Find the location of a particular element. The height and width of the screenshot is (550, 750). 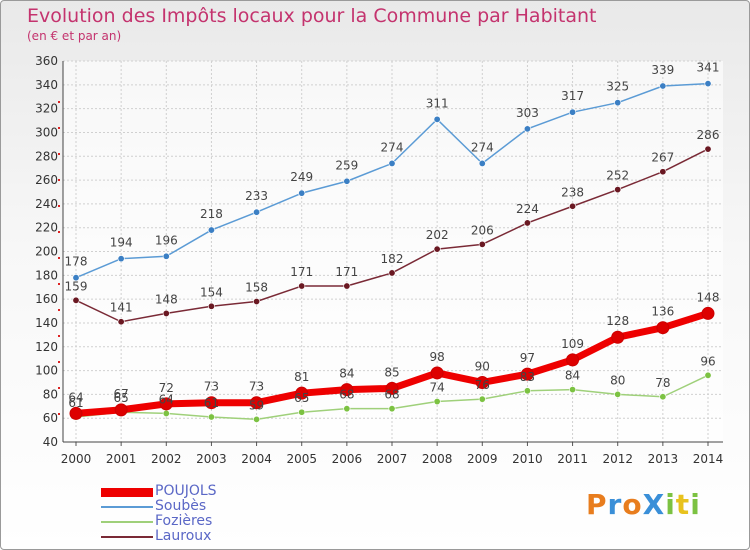

data-label: 178 is located at coordinates (76, 262).